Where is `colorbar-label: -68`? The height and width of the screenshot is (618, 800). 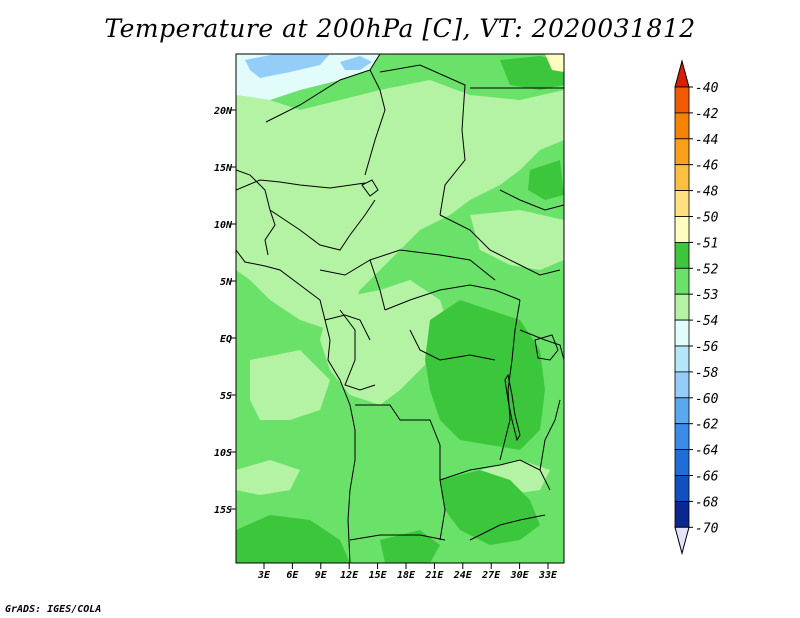 colorbar-label: -68 is located at coordinates (707, 502).